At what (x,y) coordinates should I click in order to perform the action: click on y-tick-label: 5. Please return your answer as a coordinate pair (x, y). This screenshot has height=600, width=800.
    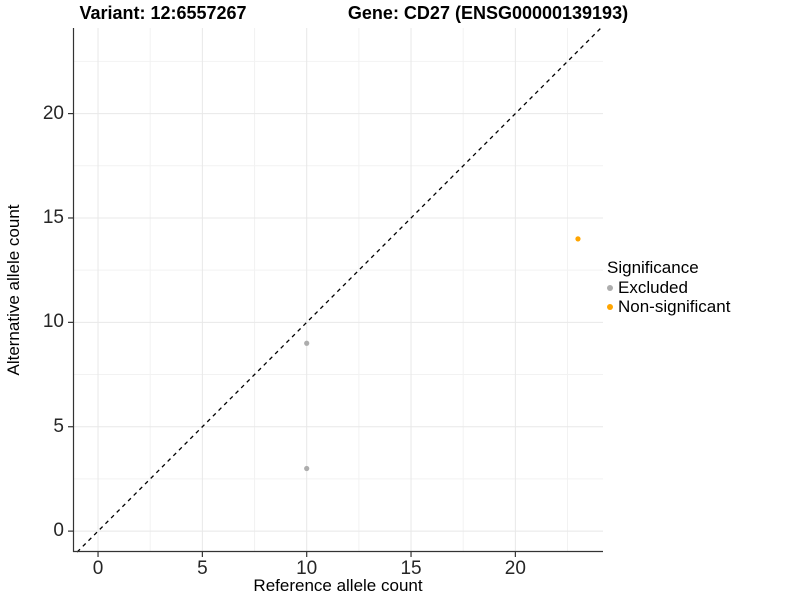
    Looking at the image, I should click on (58, 426).